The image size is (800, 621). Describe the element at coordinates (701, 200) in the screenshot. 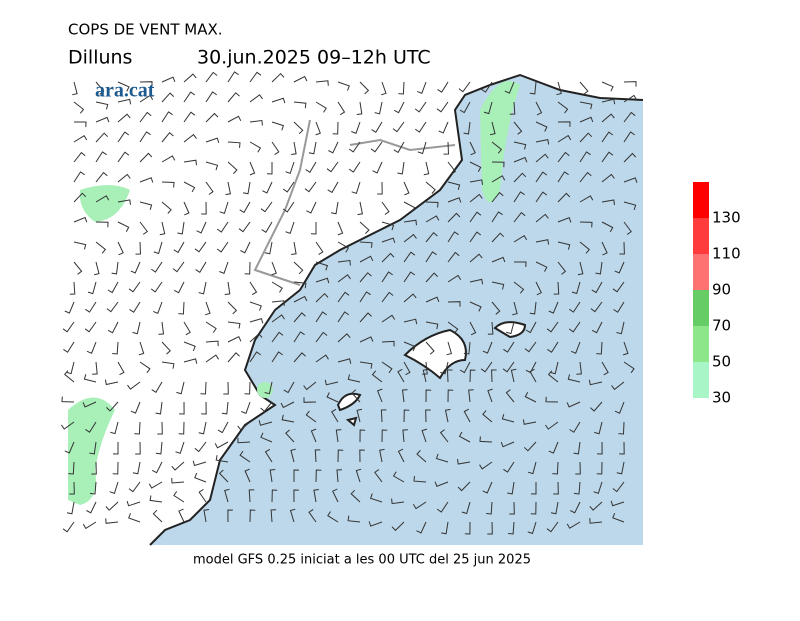

I see `legend-swatch` at that location.